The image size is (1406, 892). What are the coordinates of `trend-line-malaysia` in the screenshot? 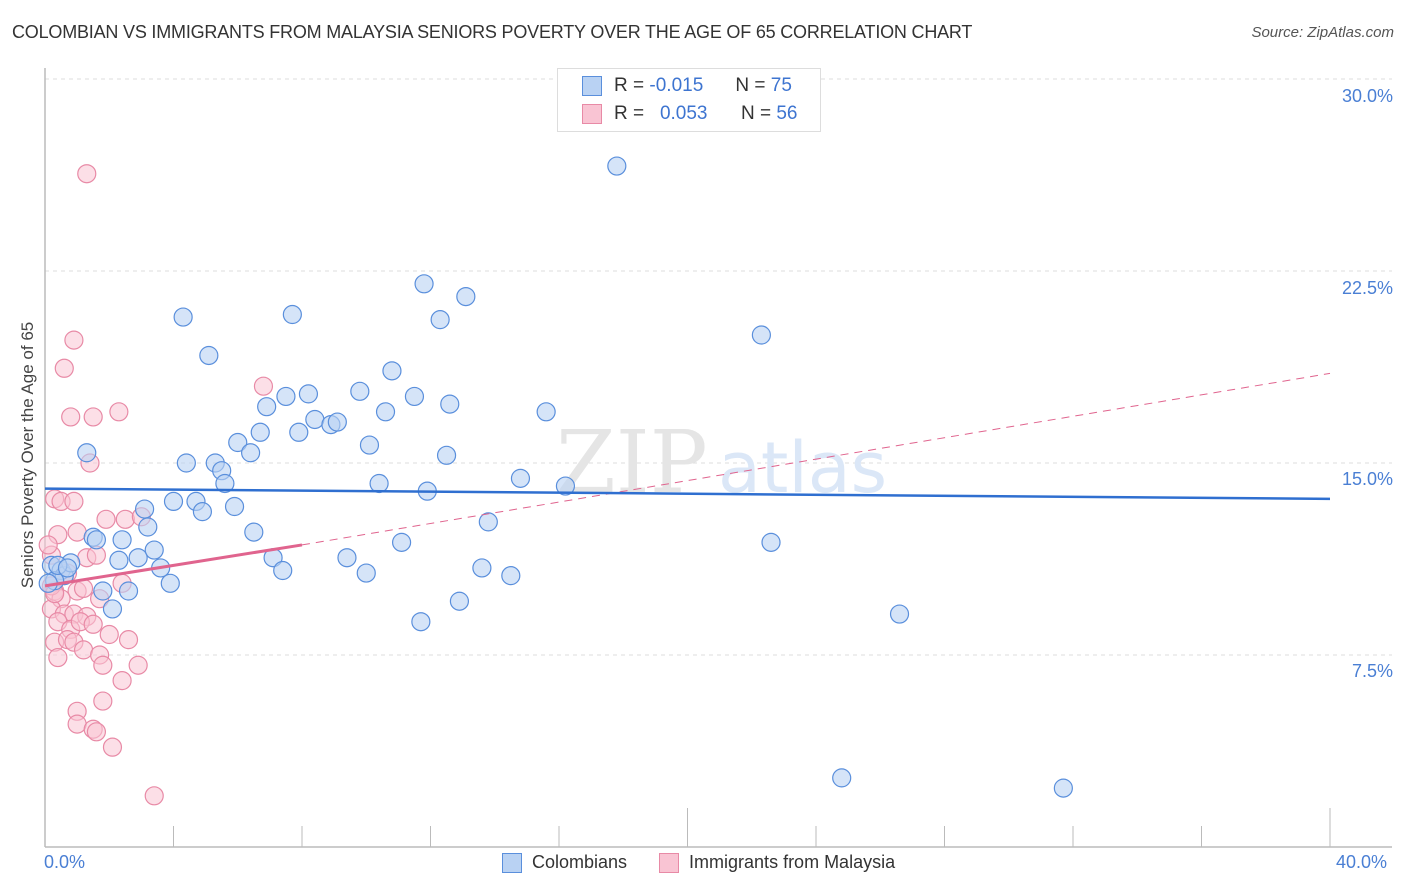 It's located at (173, 565).